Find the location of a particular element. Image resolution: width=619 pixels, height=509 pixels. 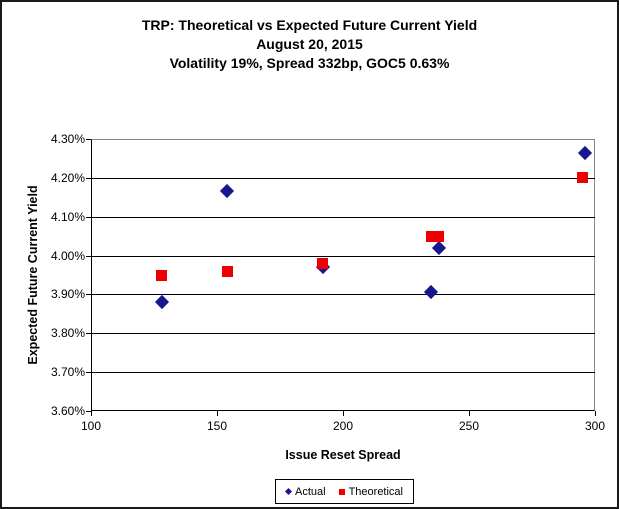

legend-label-actual: Actual is located at coordinates (310, 491).